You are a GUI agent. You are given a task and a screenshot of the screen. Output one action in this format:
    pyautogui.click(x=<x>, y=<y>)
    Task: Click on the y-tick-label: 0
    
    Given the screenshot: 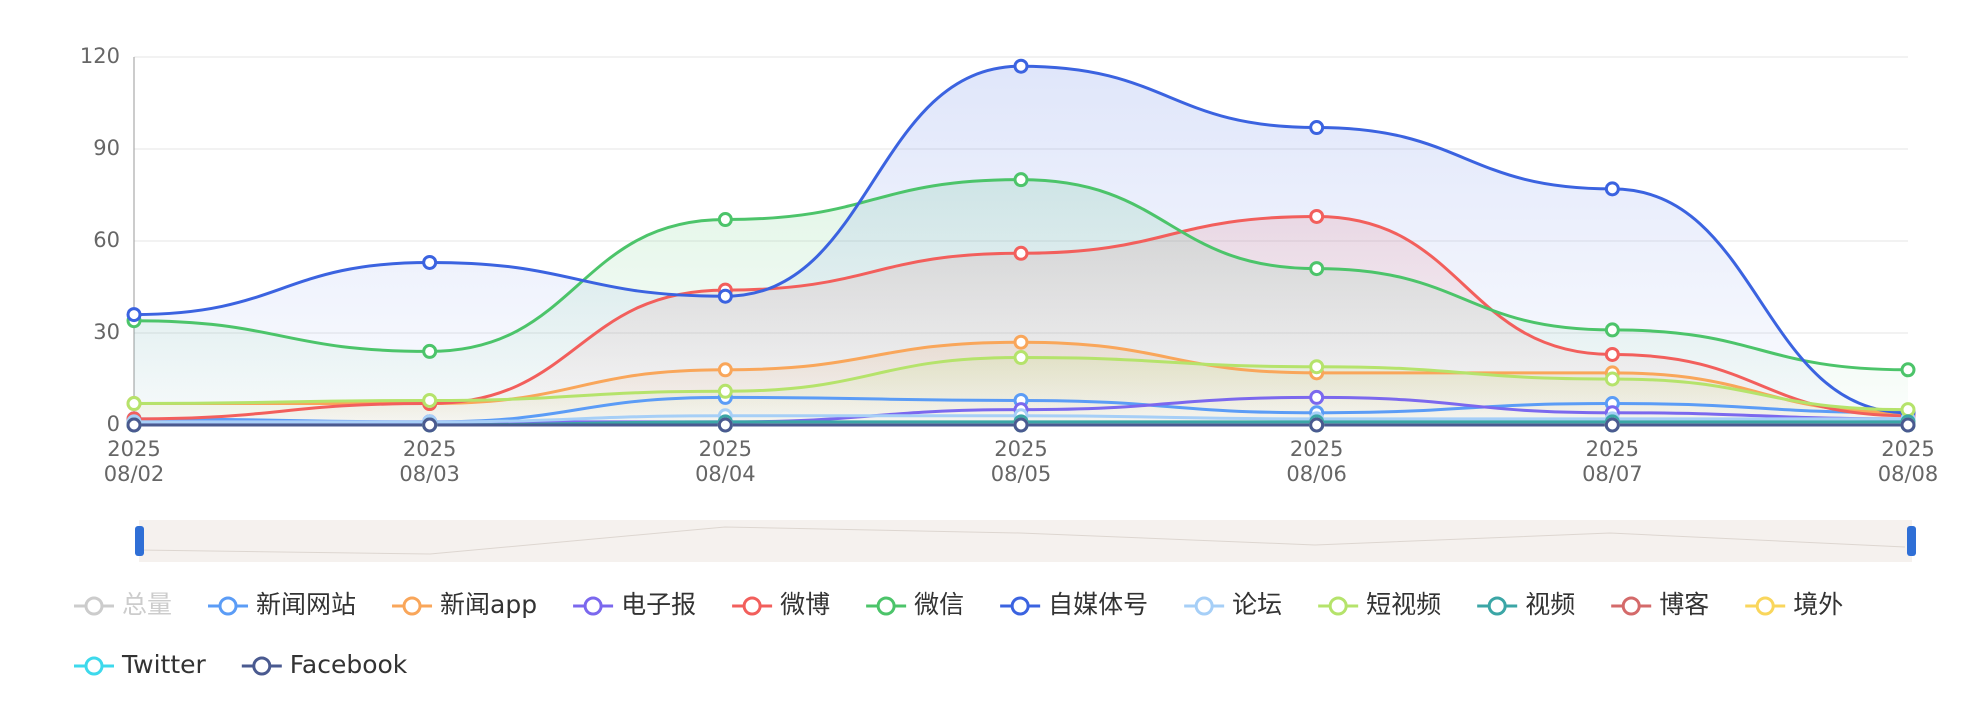 What is the action you would take?
    pyautogui.click(x=113, y=424)
    